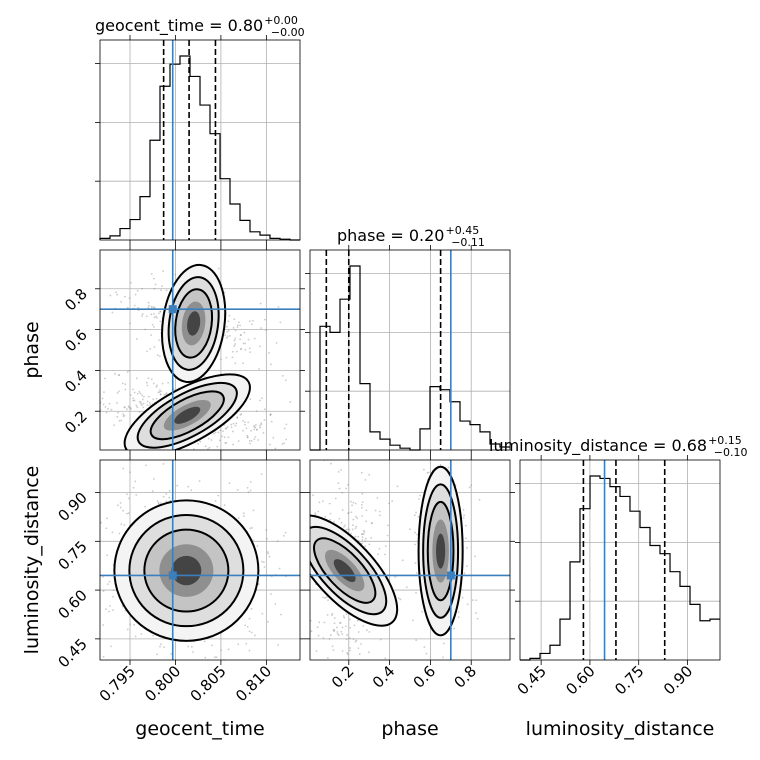  Describe the element at coordinates (32, 560) in the screenshot. I see `y-label-luminosity-distance: luminosity_distance` at that location.